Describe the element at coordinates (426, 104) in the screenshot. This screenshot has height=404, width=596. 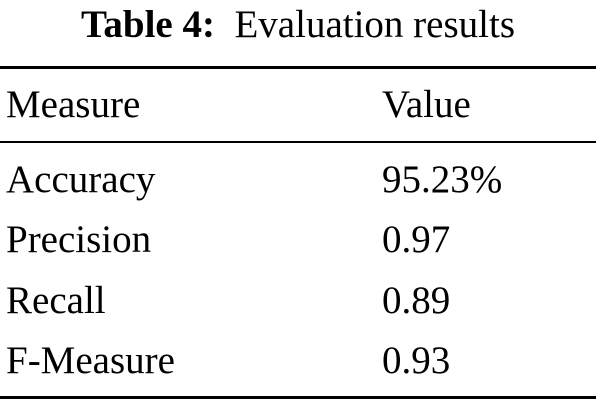
I see `header-value: Value` at that location.